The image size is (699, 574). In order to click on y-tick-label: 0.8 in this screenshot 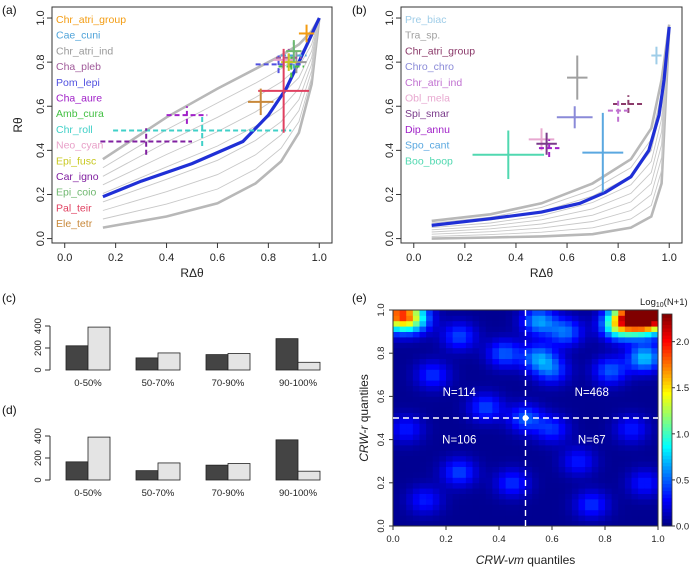, I will do `click(381, 353)`.